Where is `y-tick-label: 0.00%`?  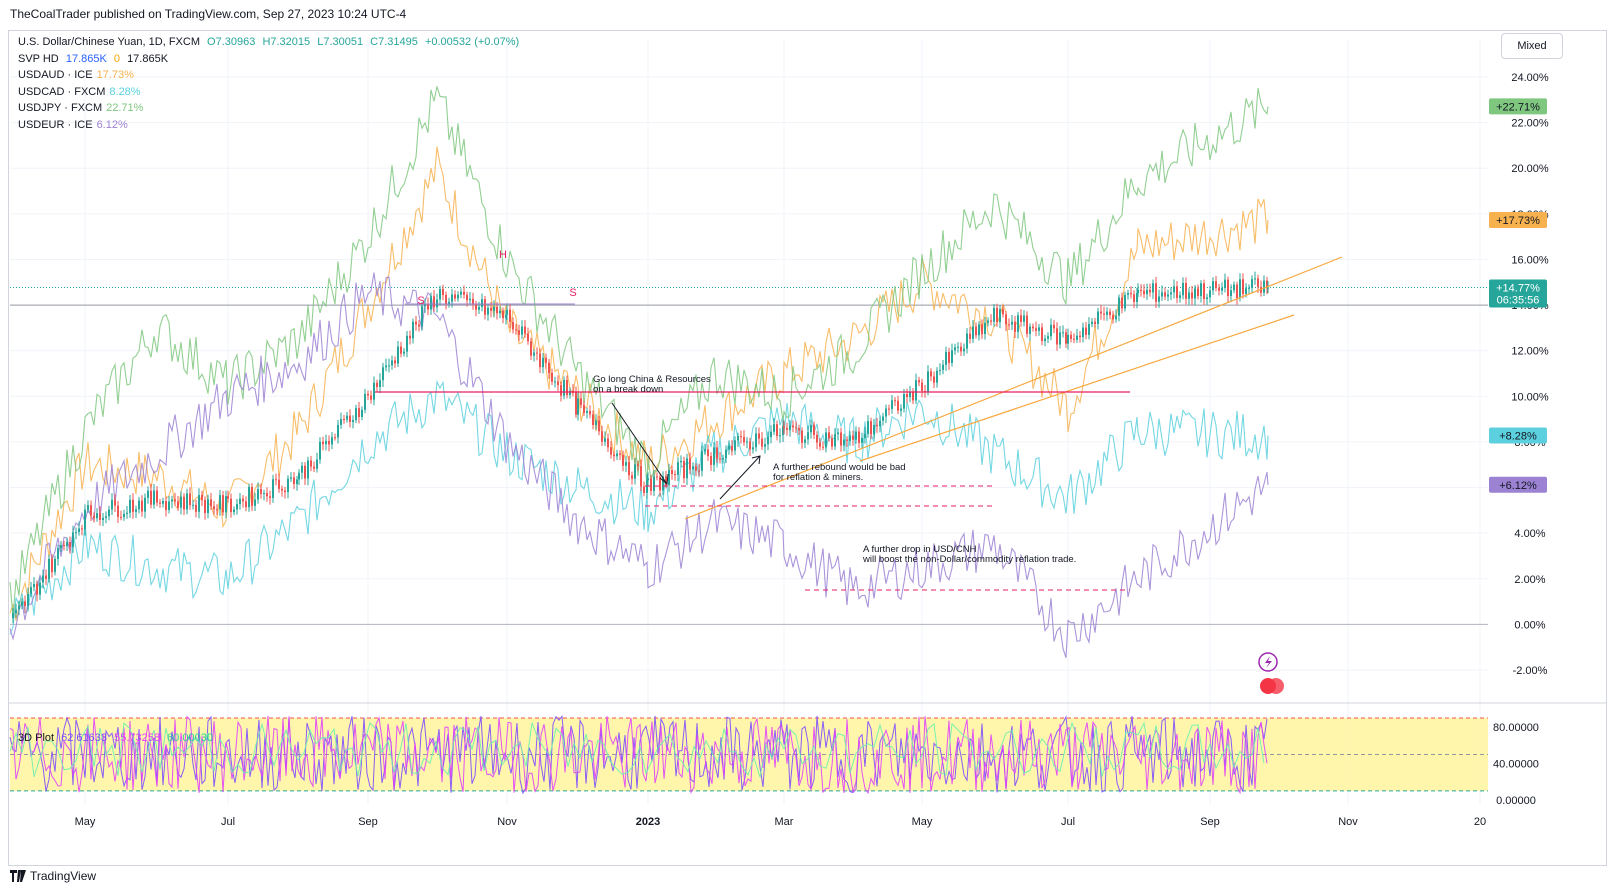 y-tick-label: 0.00% is located at coordinates (1529, 625).